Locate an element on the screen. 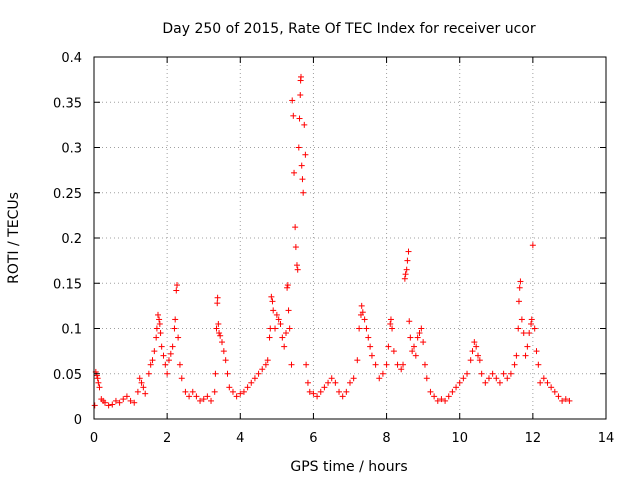 The height and width of the screenshot is (480, 640). y-tick-label: 0.3 is located at coordinates (71, 149).